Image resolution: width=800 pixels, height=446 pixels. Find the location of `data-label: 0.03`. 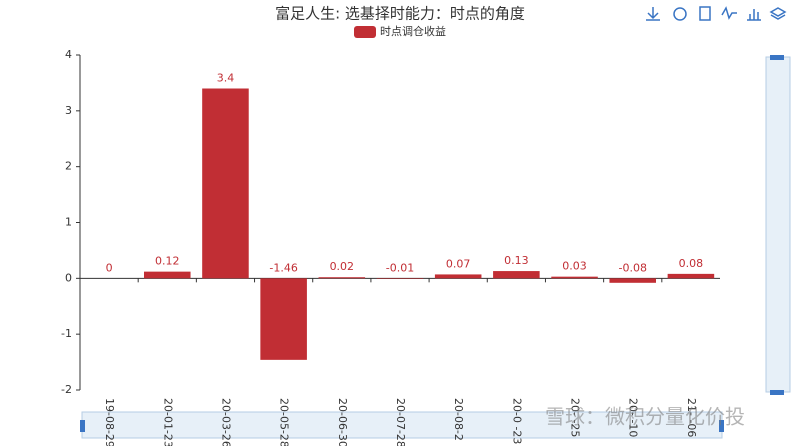

data-label: 0.03 is located at coordinates (574, 266).